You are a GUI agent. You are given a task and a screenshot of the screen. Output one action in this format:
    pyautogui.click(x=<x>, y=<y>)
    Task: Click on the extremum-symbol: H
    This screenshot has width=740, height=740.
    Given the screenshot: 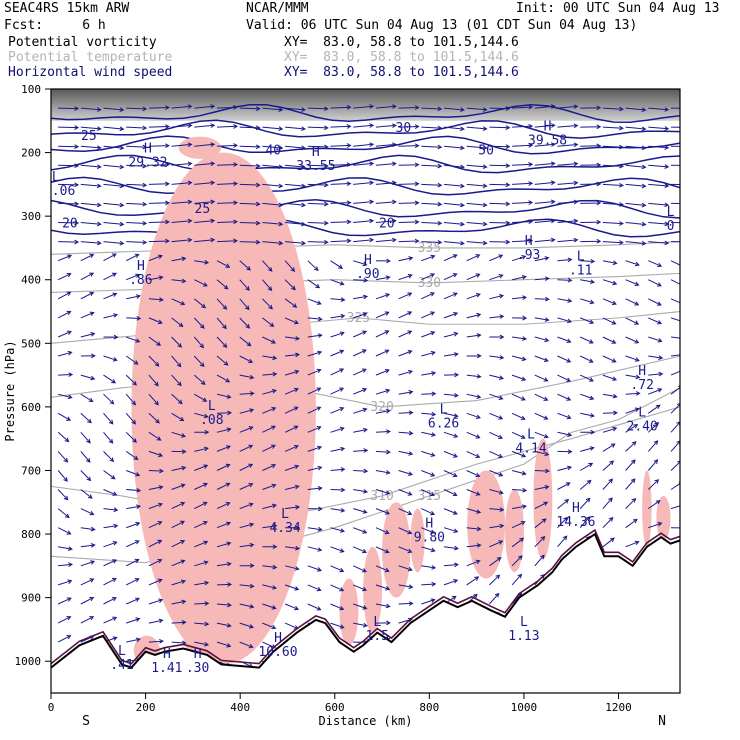 What is the action you would take?
    pyautogui.click(x=368, y=260)
    